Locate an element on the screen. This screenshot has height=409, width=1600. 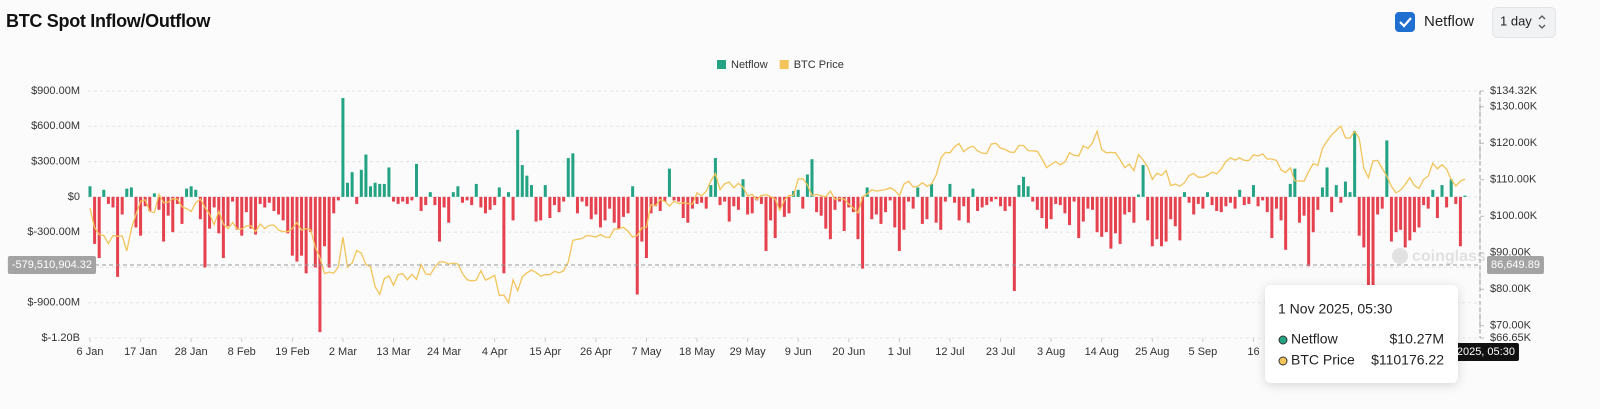
checkbox is located at coordinates (1405, 22).